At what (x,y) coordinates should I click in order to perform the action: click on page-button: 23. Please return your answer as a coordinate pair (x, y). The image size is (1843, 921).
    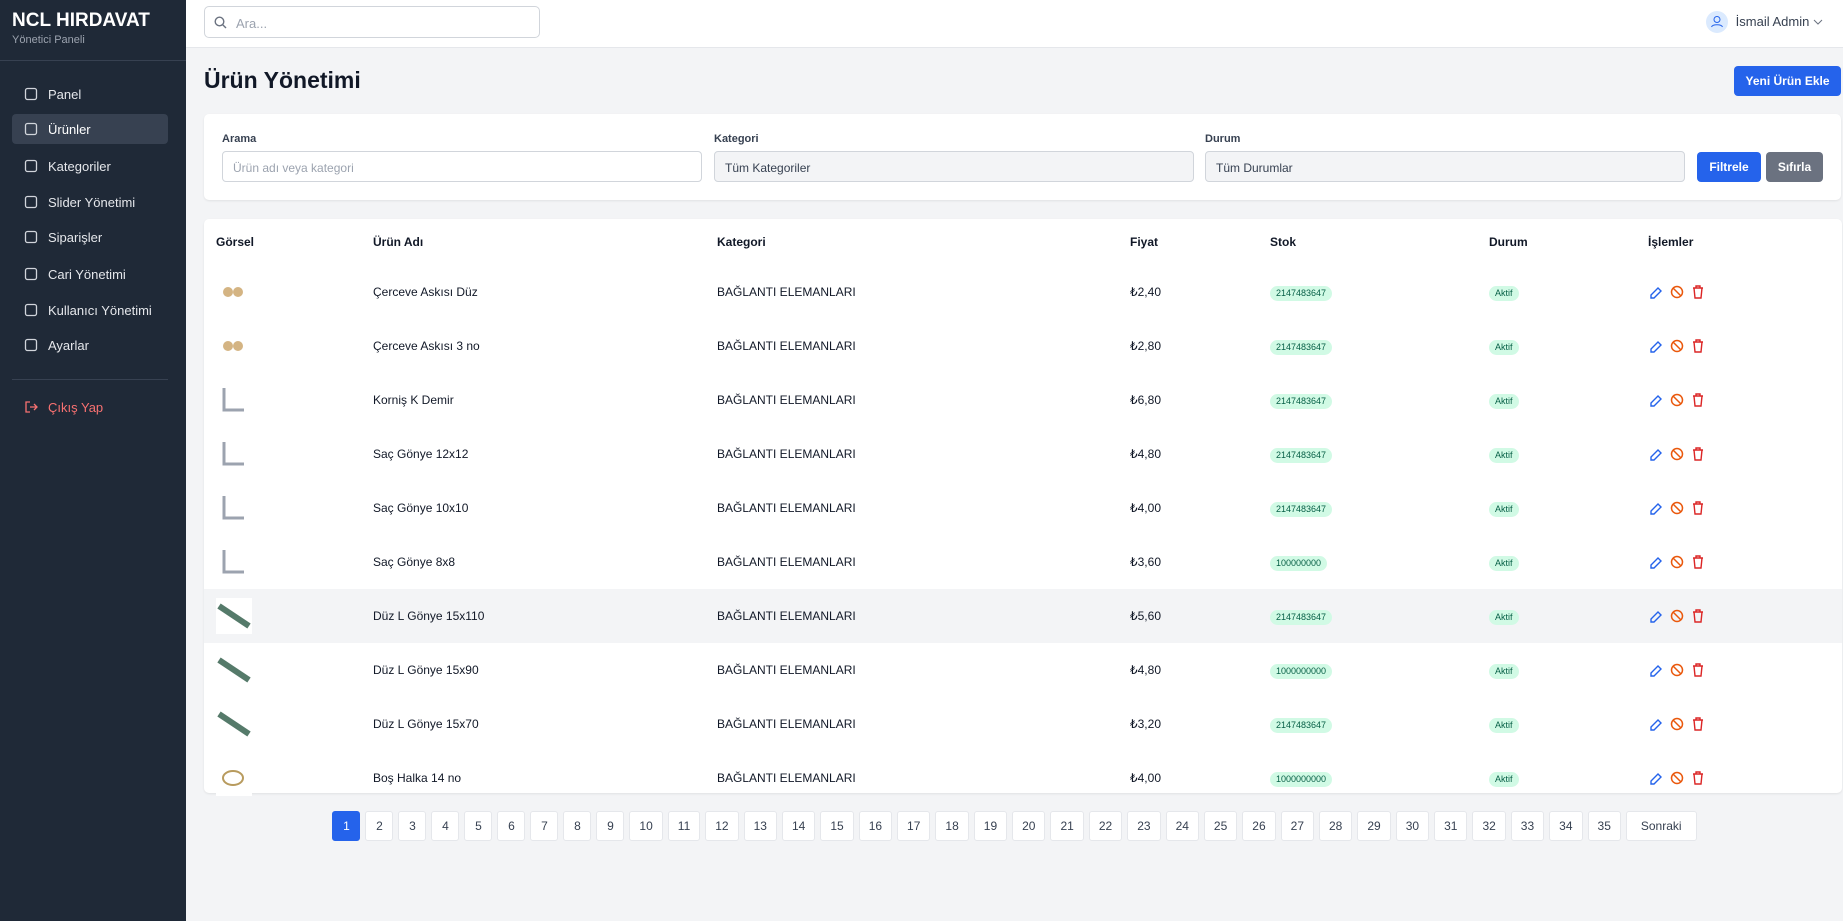
    Looking at the image, I should click on (1144, 826).